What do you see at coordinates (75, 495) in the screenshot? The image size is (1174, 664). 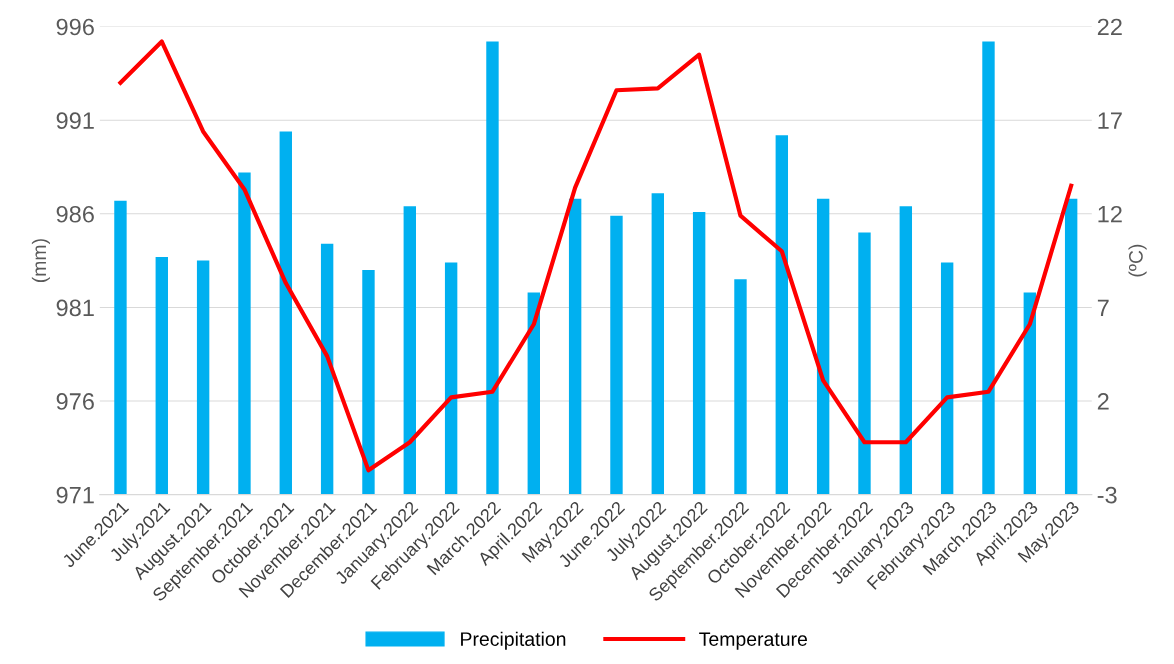 I see `y-tick-label: 971` at bounding box center [75, 495].